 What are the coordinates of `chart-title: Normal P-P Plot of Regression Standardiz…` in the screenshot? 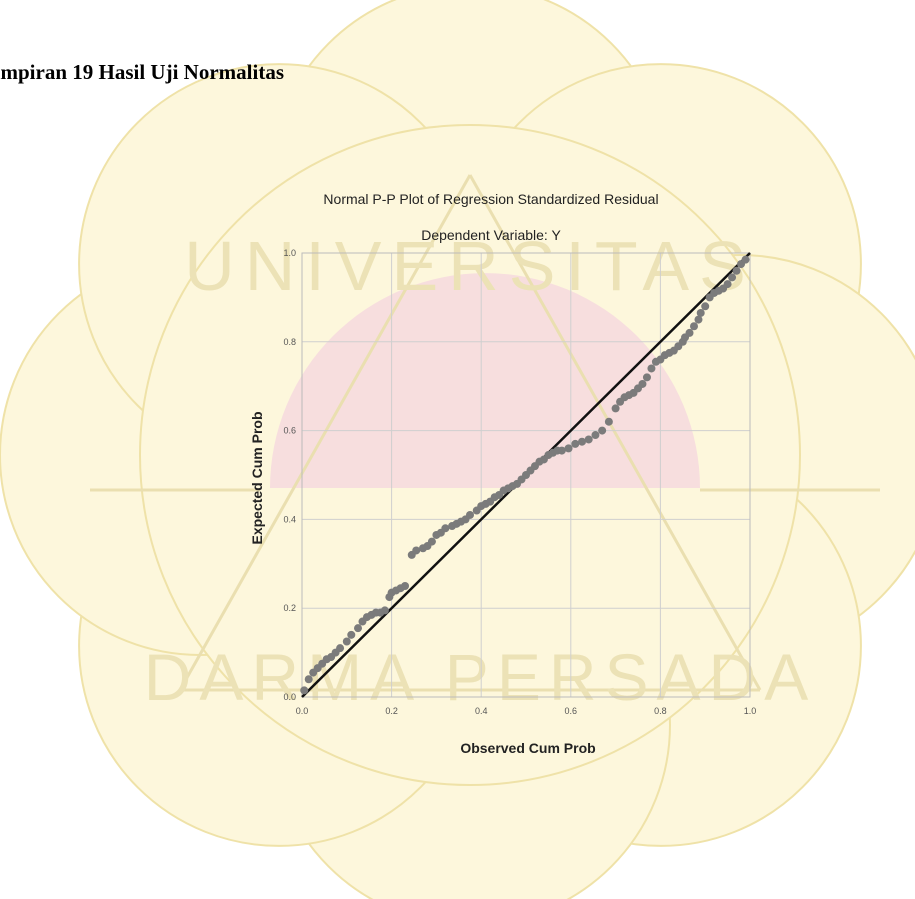 It's located at (490, 199).